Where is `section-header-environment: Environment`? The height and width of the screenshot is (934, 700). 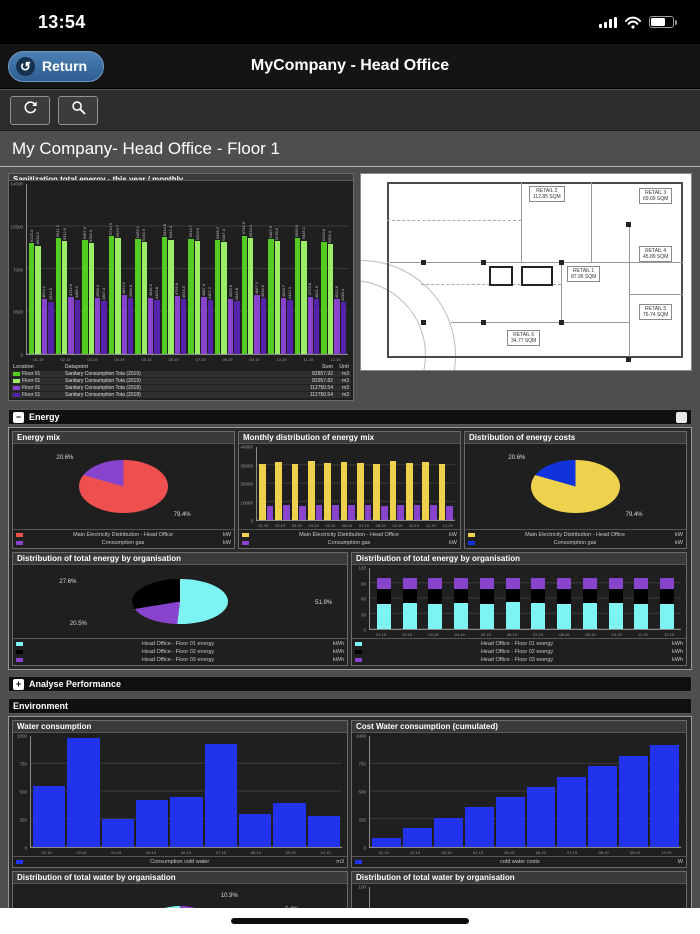
section-header-environment: Environment is located at coordinates (350, 706).